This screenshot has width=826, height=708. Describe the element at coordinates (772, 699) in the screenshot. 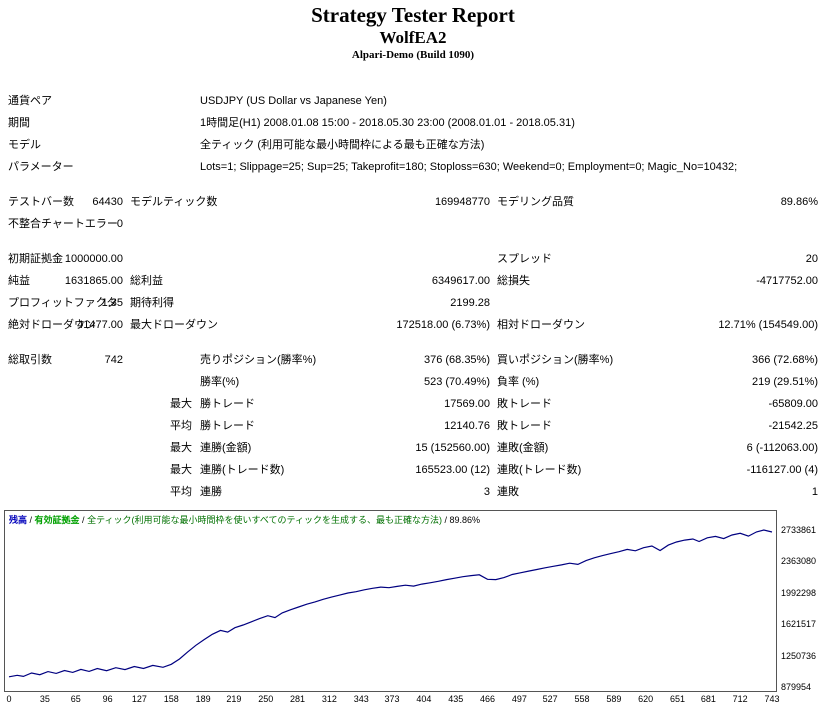

I see `x-axis-tick-label: 743` at that location.